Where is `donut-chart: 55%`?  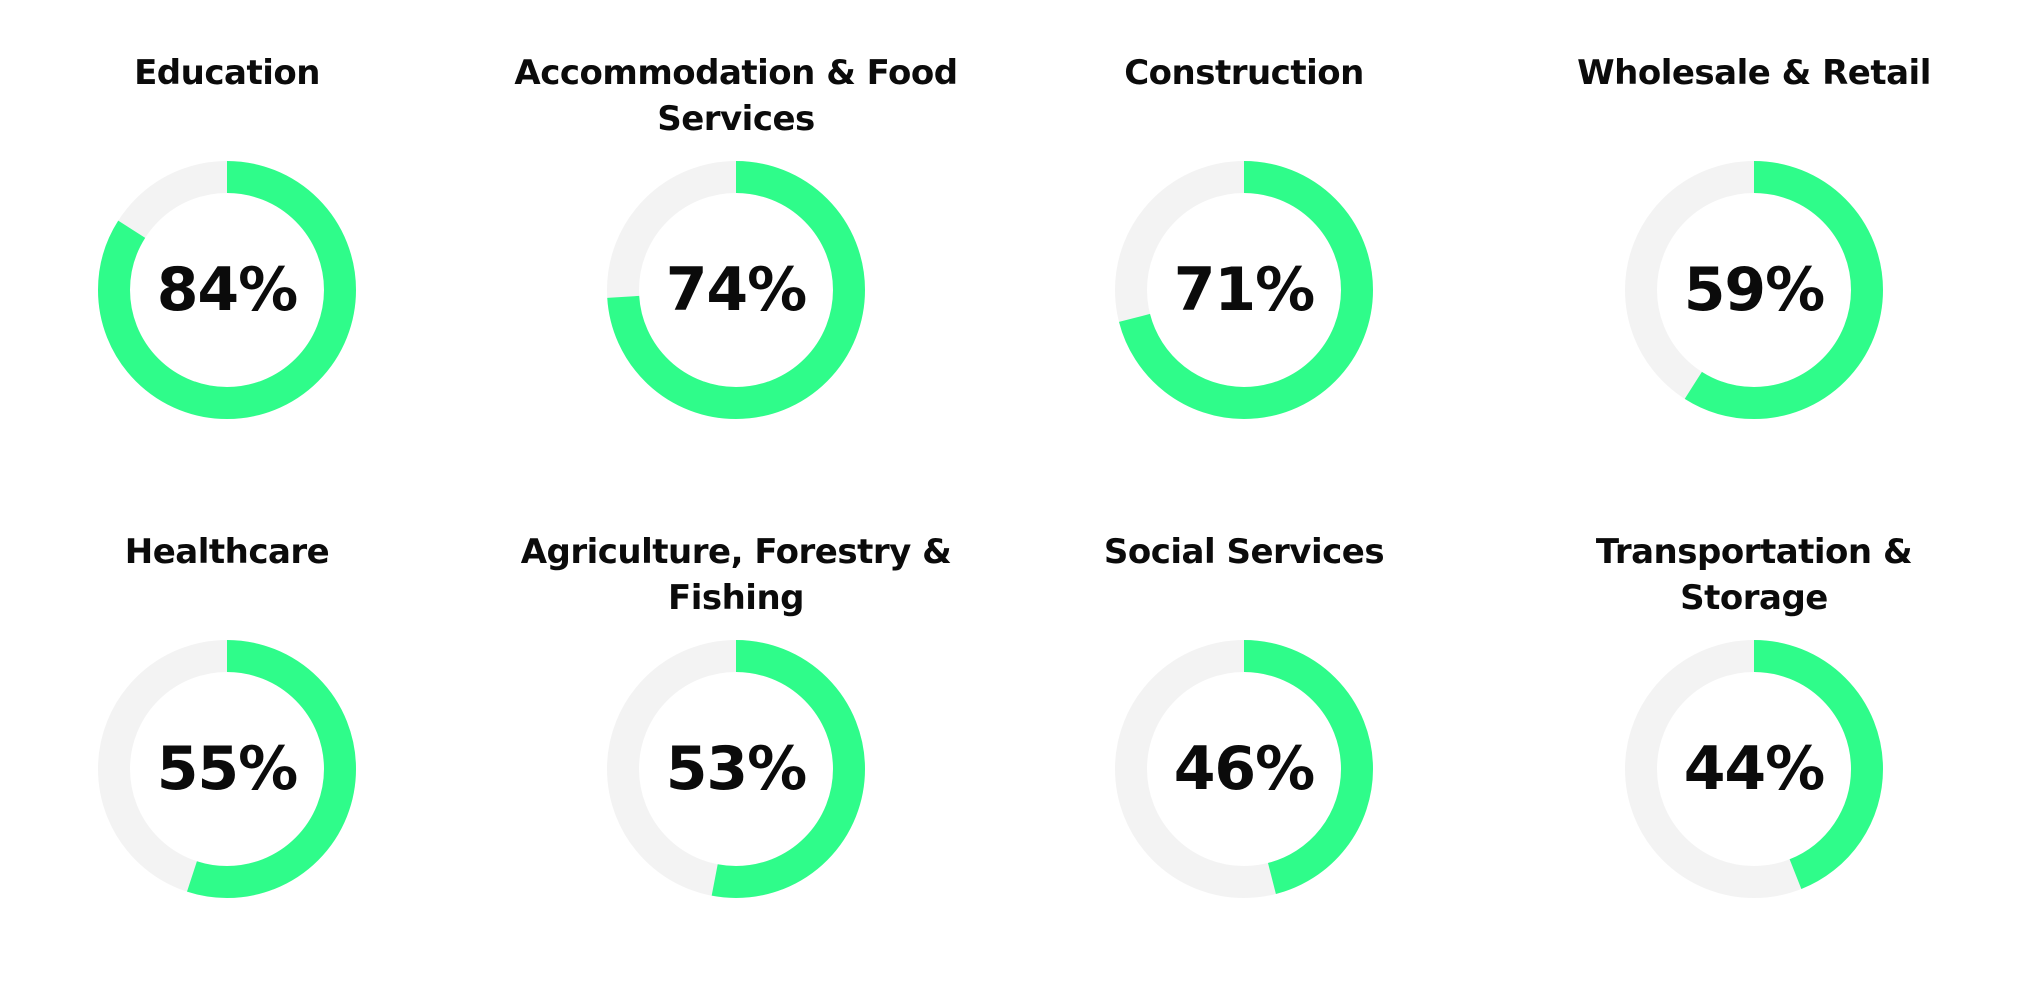
donut-chart: 55% is located at coordinates (227, 769).